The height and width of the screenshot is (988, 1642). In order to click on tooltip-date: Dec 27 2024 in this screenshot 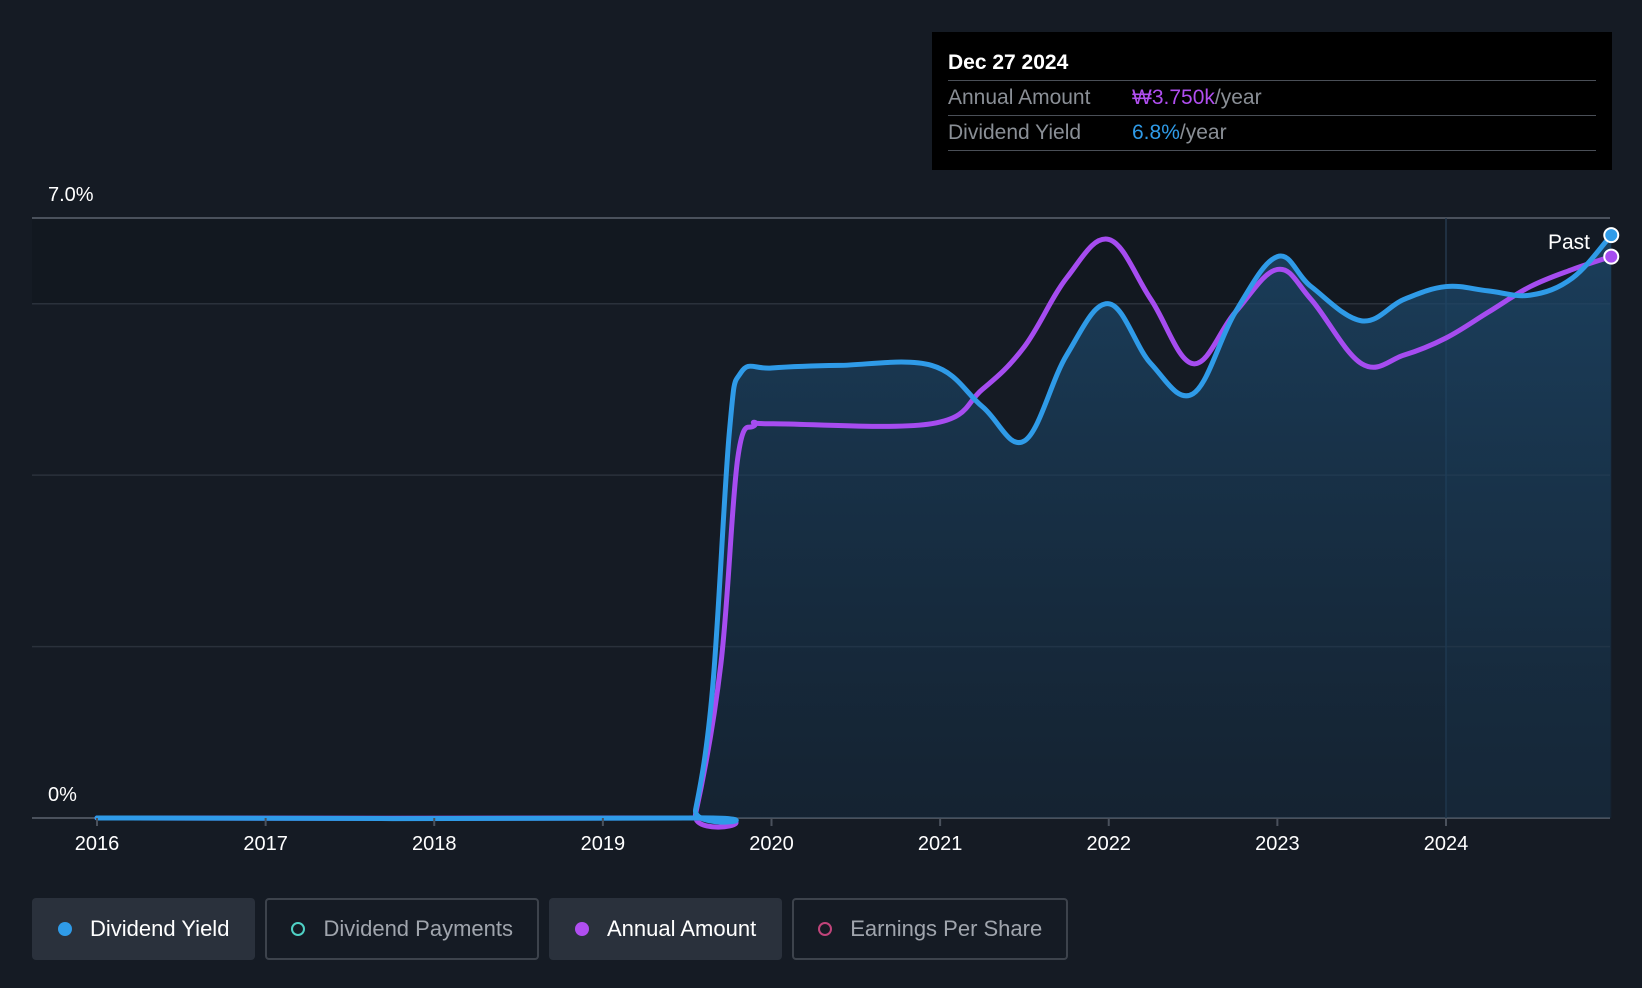, I will do `click(1008, 62)`.